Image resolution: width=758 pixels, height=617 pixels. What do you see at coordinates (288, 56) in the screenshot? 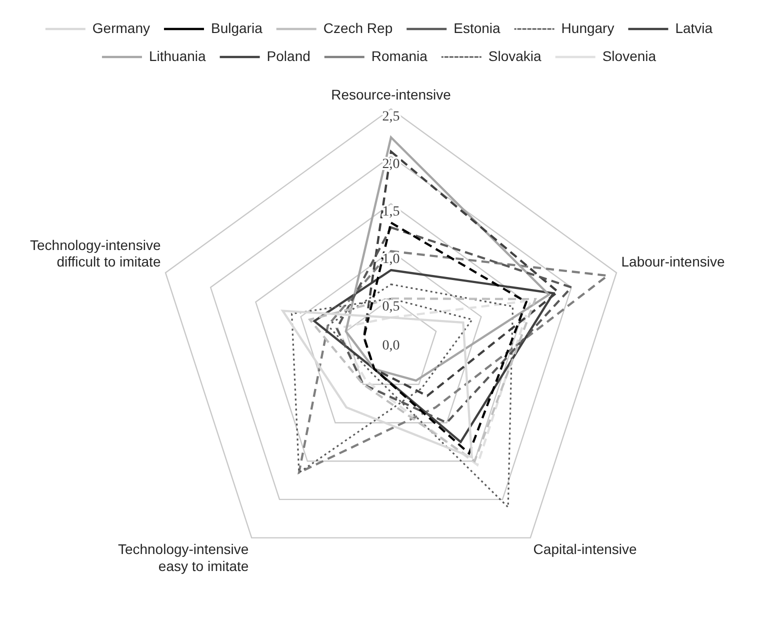
I see `legend-label: Poland` at bounding box center [288, 56].